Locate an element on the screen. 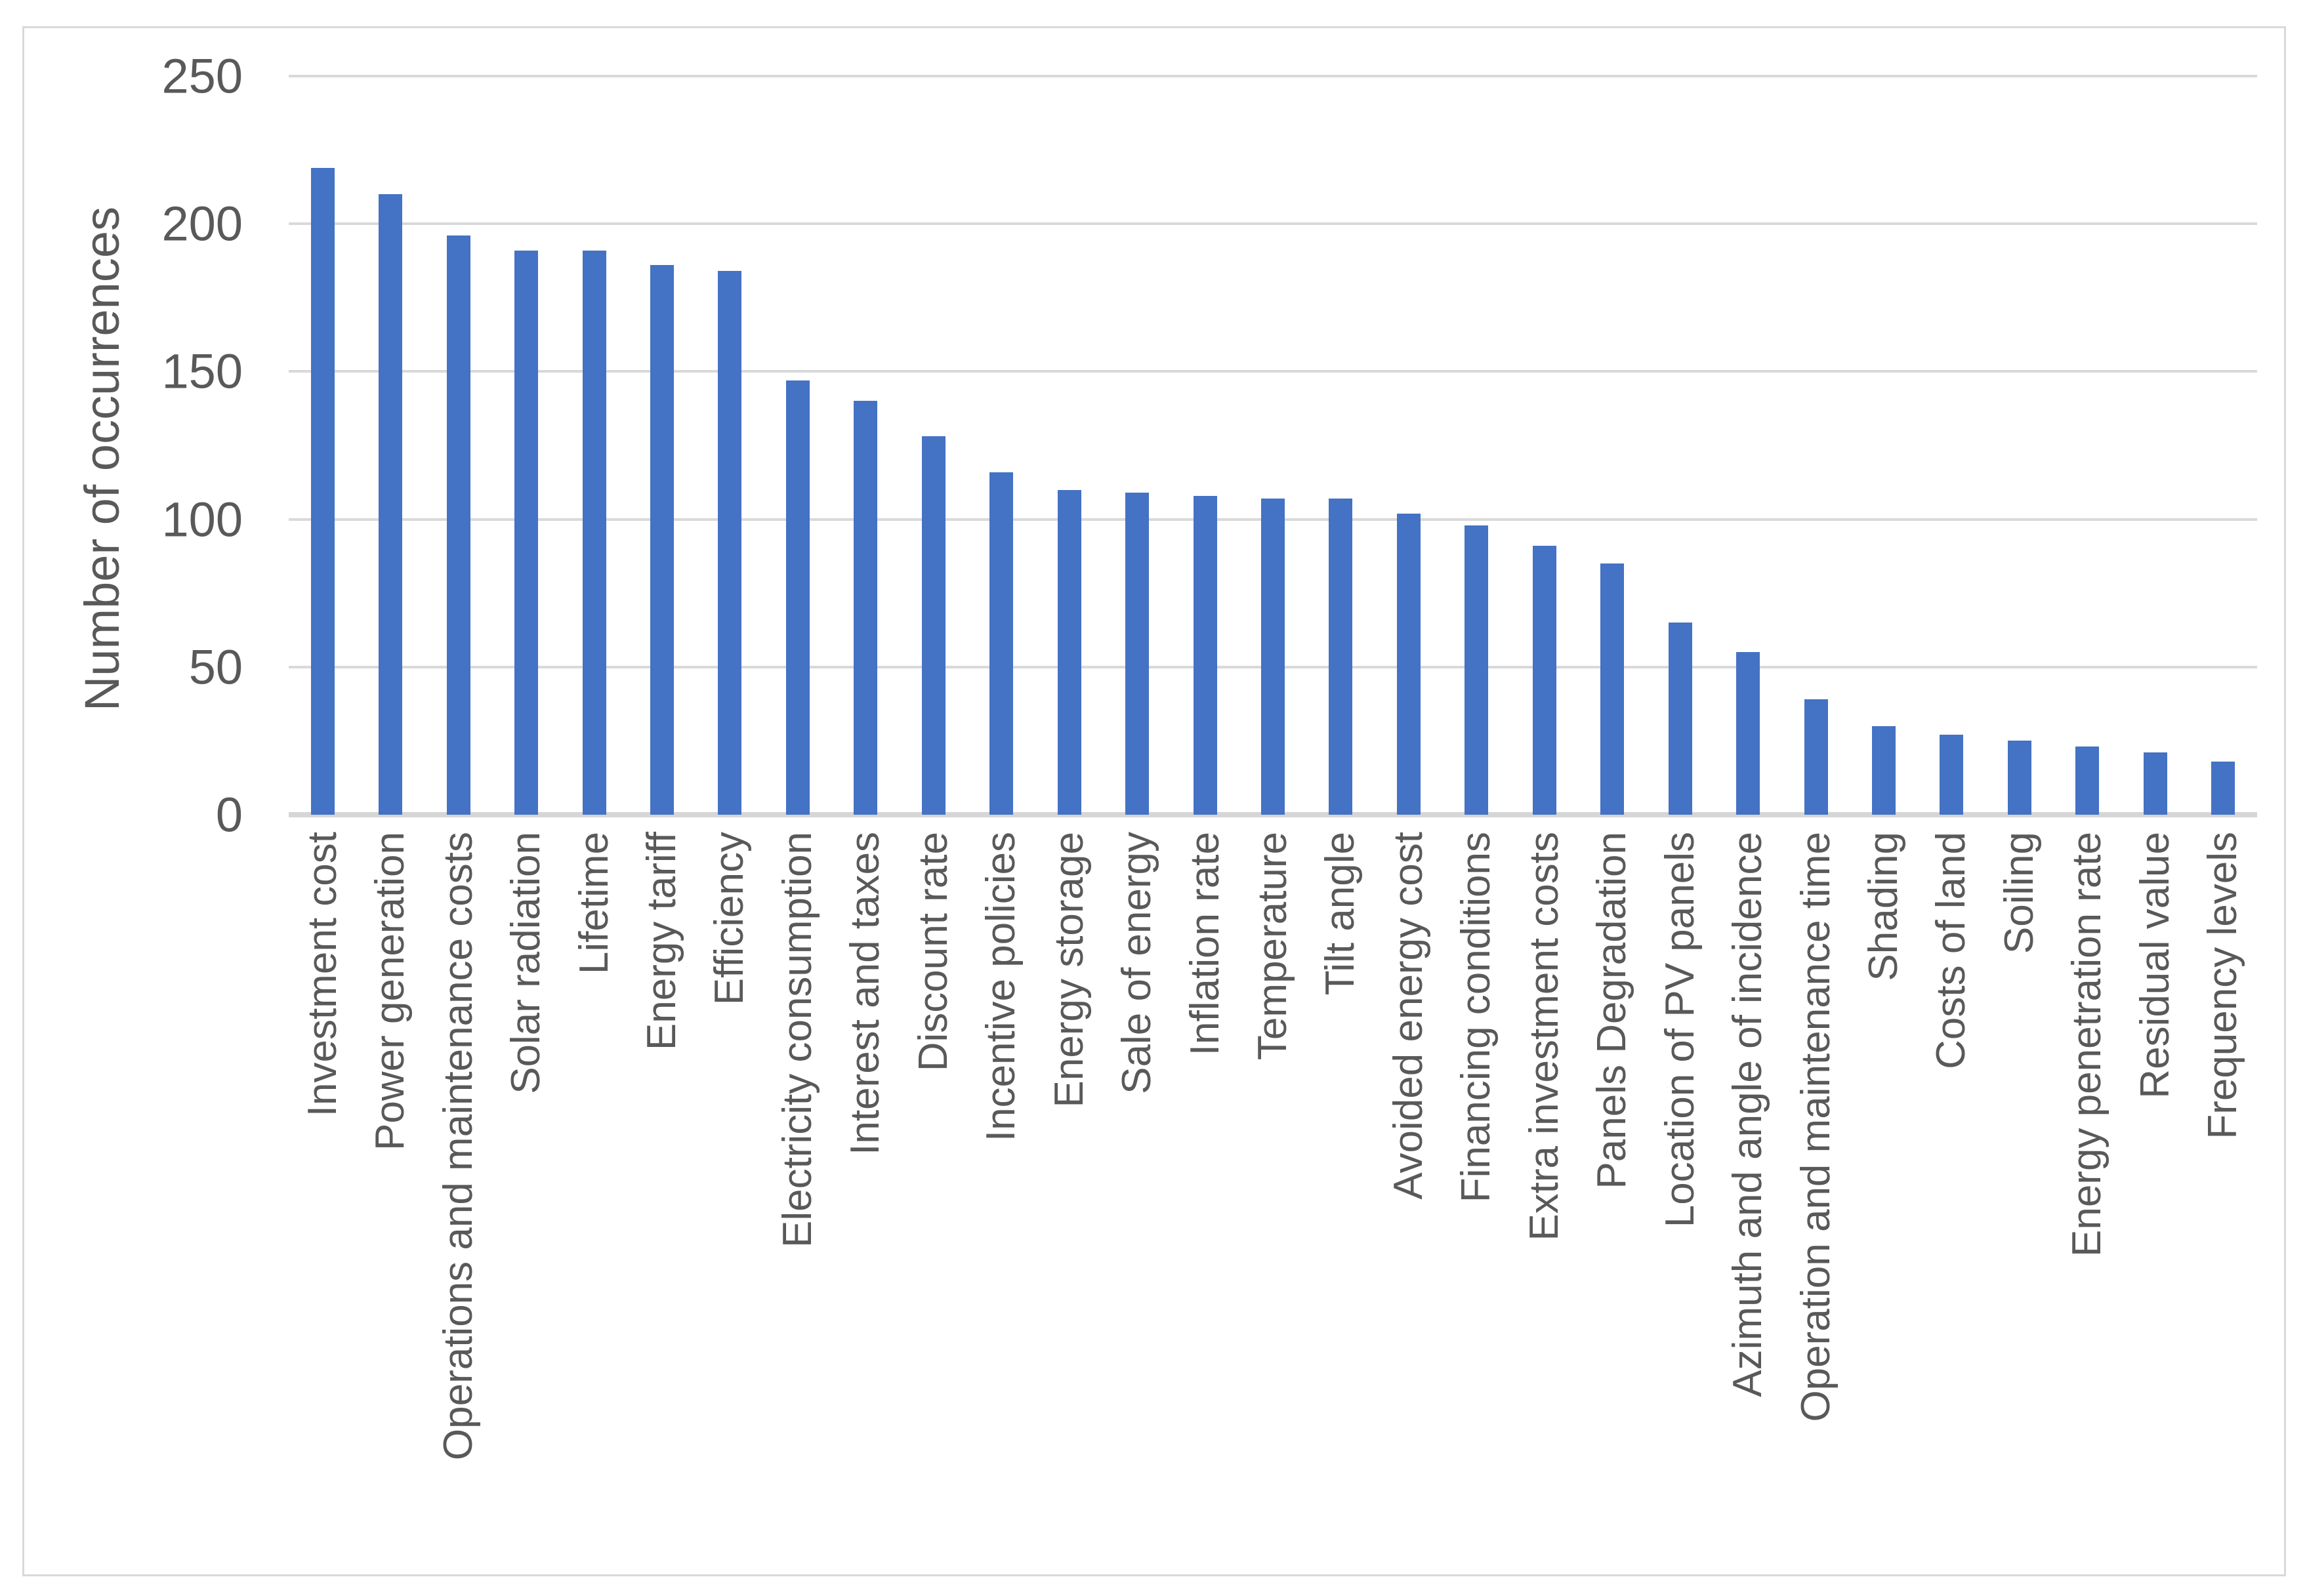 Image resolution: width=2307 pixels, height=1596 pixels. y-tick-label-100: 100 is located at coordinates (202, 519).